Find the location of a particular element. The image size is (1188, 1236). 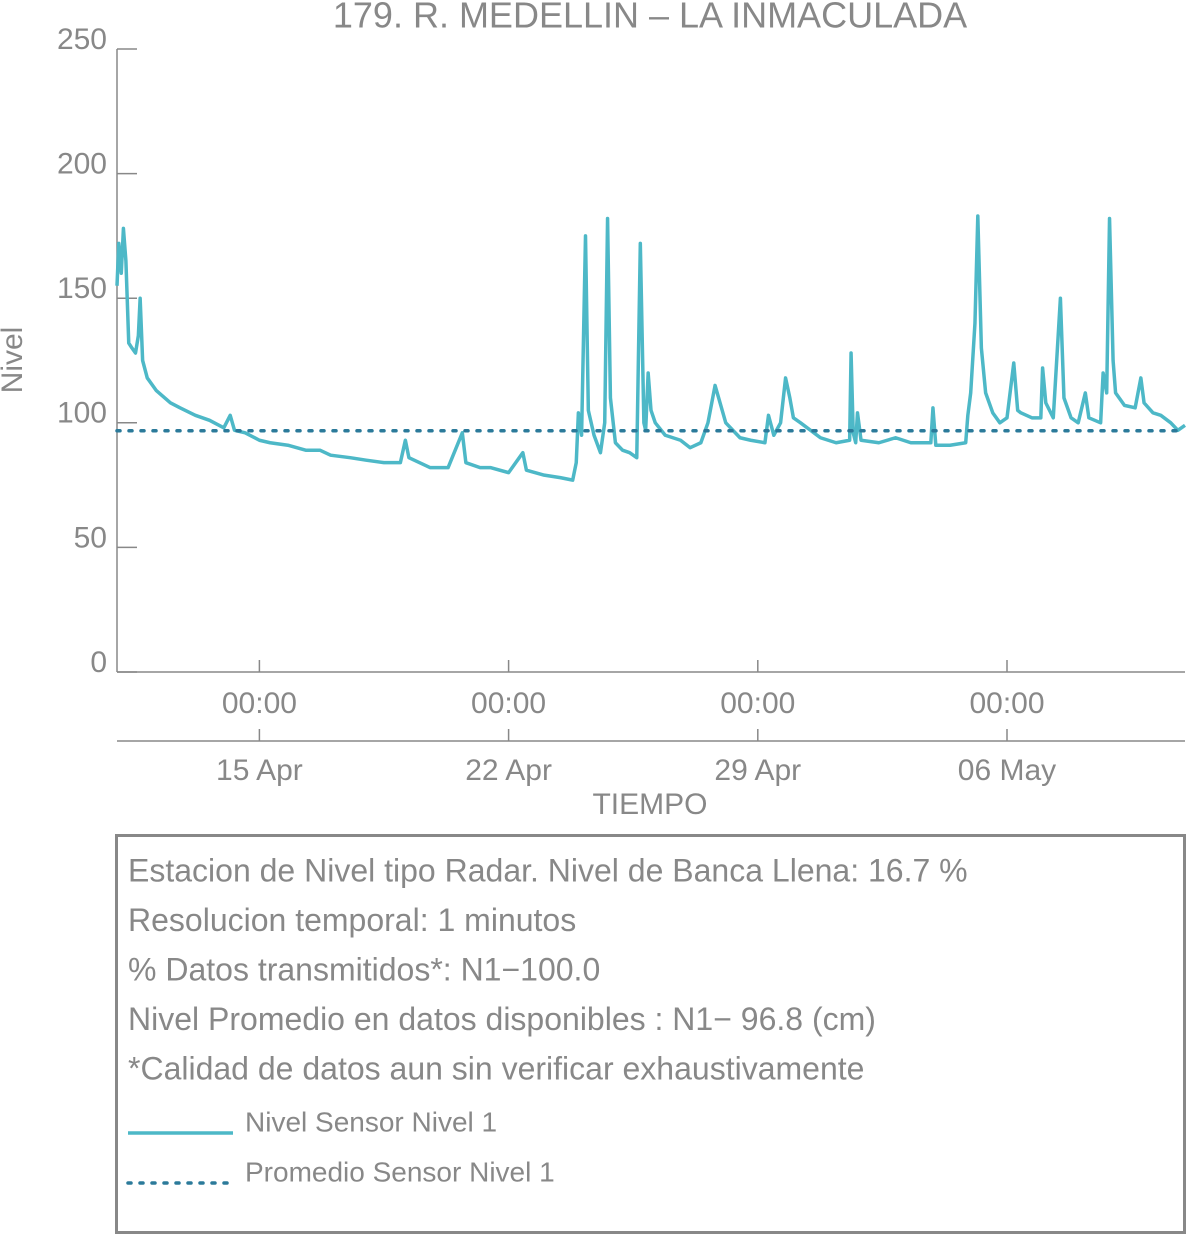

x-tick-label: 15 Apr is located at coordinates (259, 770).